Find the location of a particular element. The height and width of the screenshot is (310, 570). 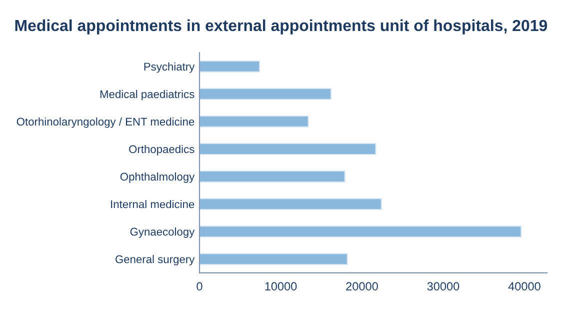

y-tick-label: Psychiatry is located at coordinates (169, 67).